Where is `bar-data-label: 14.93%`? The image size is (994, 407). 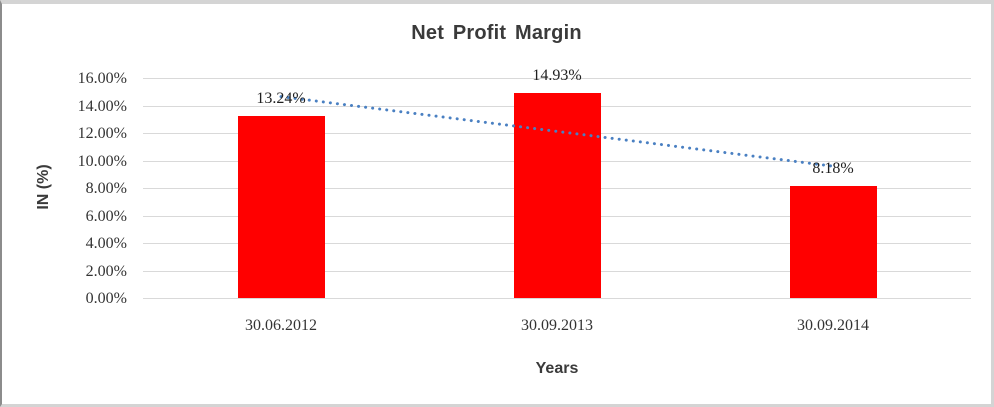
bar-data-label: 14.93% is located at coordinates (557, 75).